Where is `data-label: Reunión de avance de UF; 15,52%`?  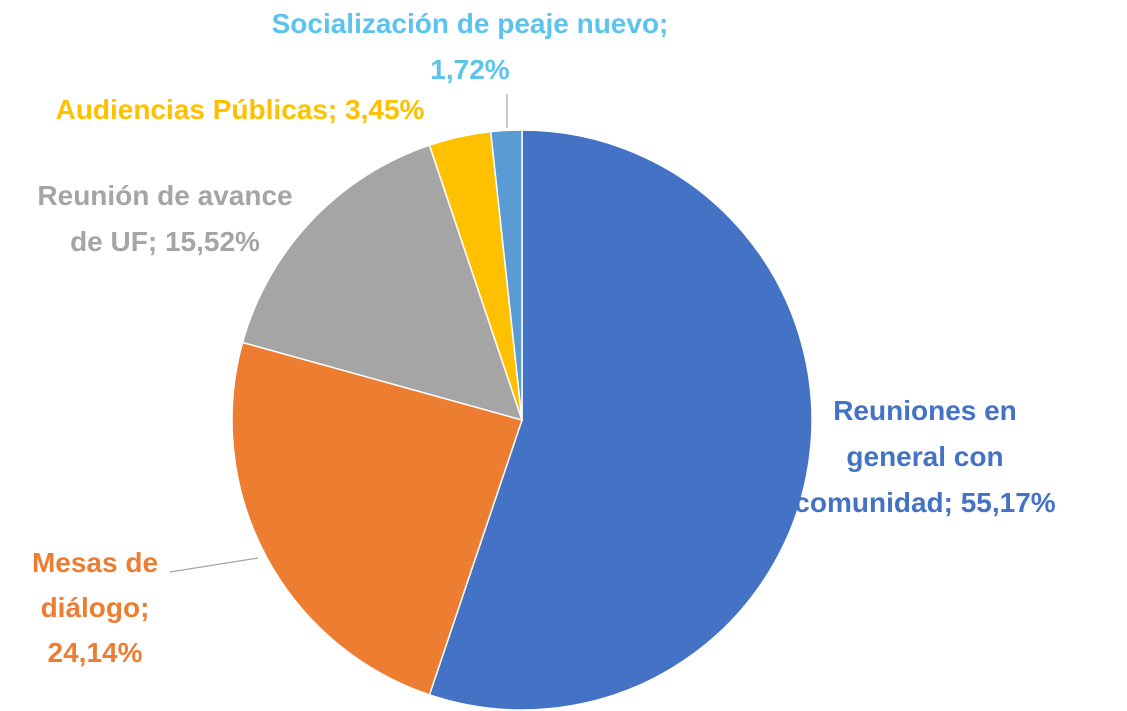 data-label: Reunión de avance de UF; 15,52% is located at coordinates (164, 218).